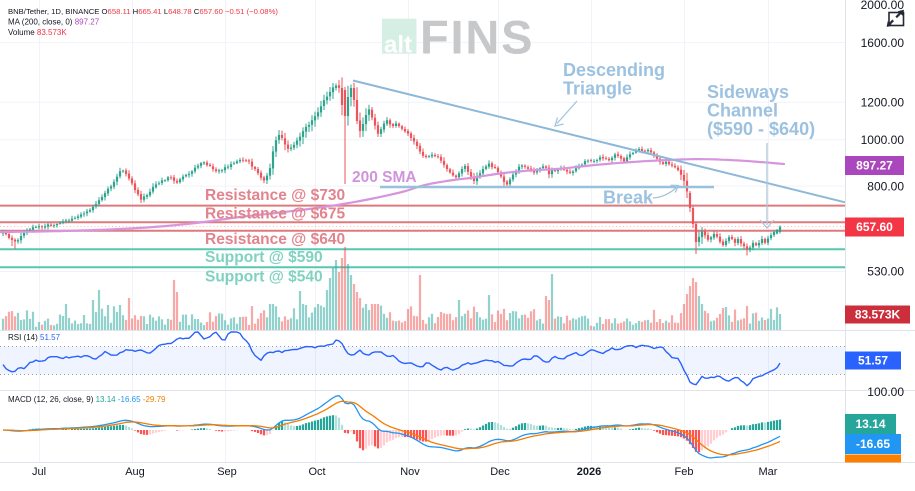 The height and width of the screenshot is (491, 915). Describe the element at coordinates (316, 472) in the screenshot. I see `svg-text: Oct` at that location.